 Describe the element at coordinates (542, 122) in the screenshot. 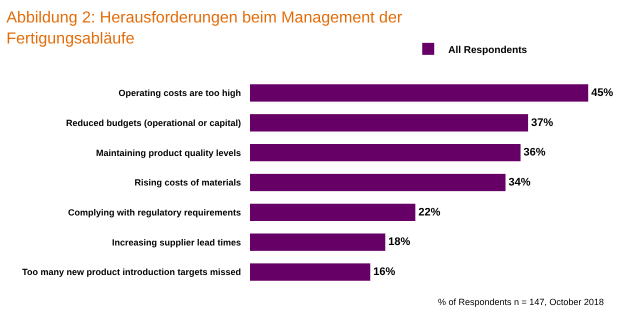

I see `data-label: 37%` at that location.